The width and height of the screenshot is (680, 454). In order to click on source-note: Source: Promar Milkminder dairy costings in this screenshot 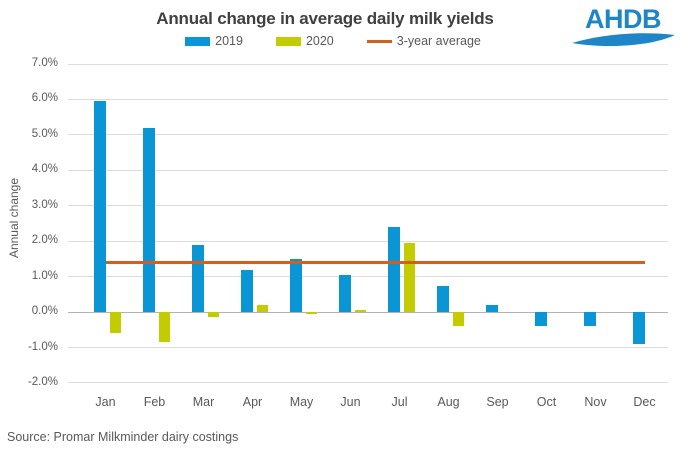, I will do `click(123, 437)`.